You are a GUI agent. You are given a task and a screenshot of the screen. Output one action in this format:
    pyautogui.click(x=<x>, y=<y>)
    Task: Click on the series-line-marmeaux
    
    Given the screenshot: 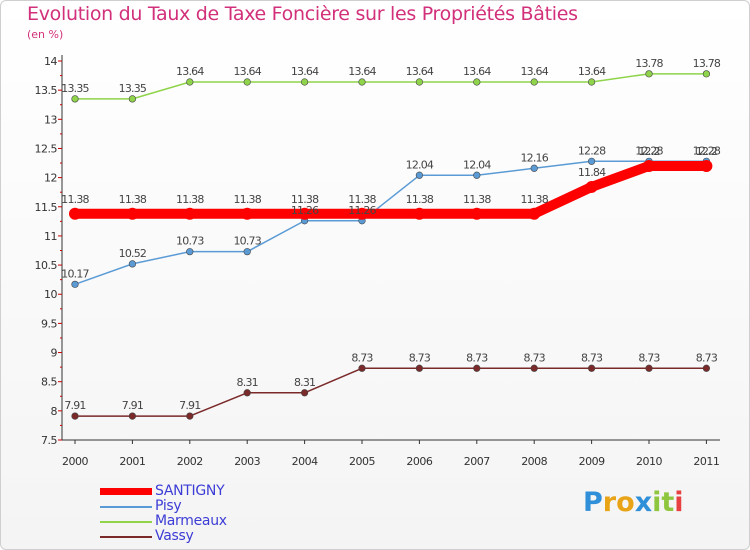 What is the action you would take?
    pyautogui.click(x=391, y=86)
    